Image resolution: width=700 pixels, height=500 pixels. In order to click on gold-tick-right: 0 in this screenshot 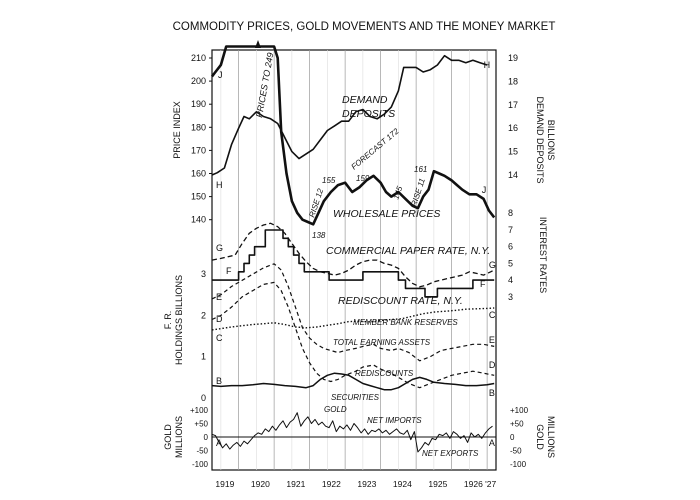, I will do `click(512, 437)`.